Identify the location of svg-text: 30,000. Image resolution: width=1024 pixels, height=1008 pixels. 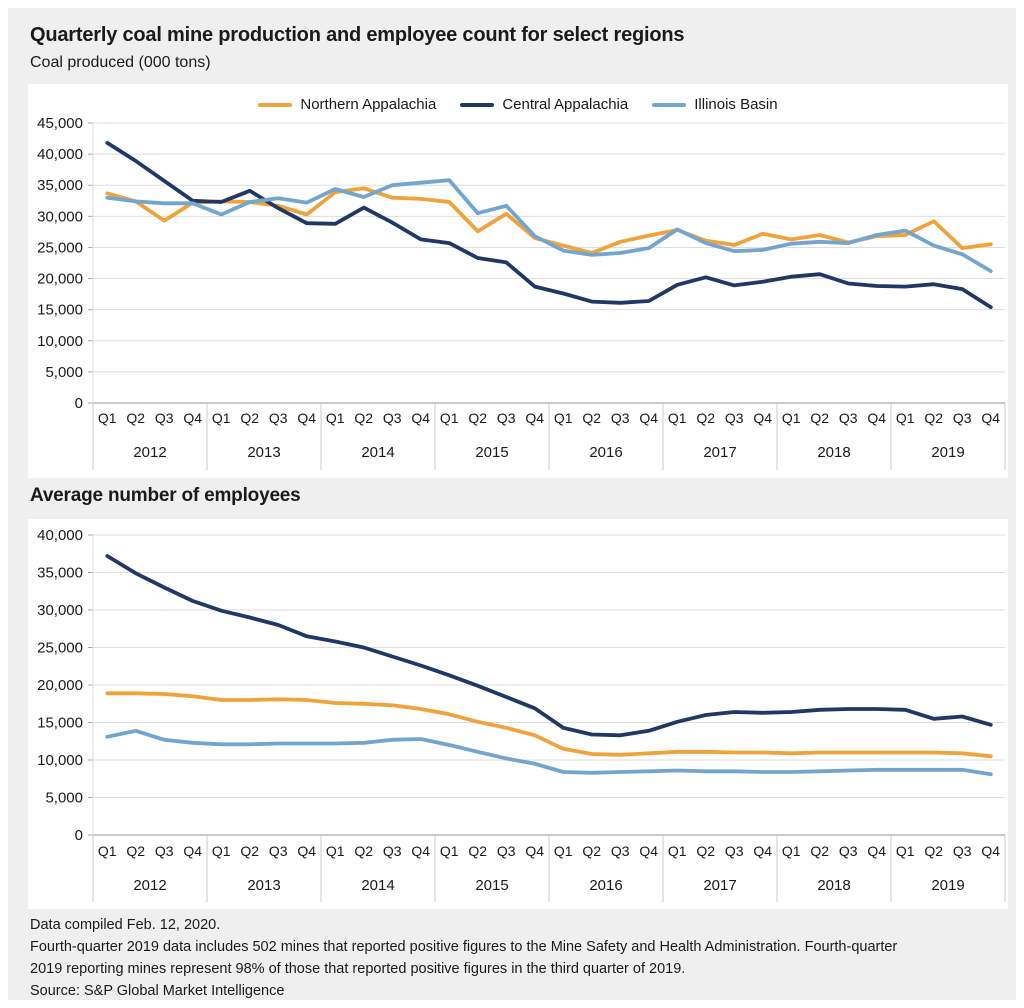
(60, 610).